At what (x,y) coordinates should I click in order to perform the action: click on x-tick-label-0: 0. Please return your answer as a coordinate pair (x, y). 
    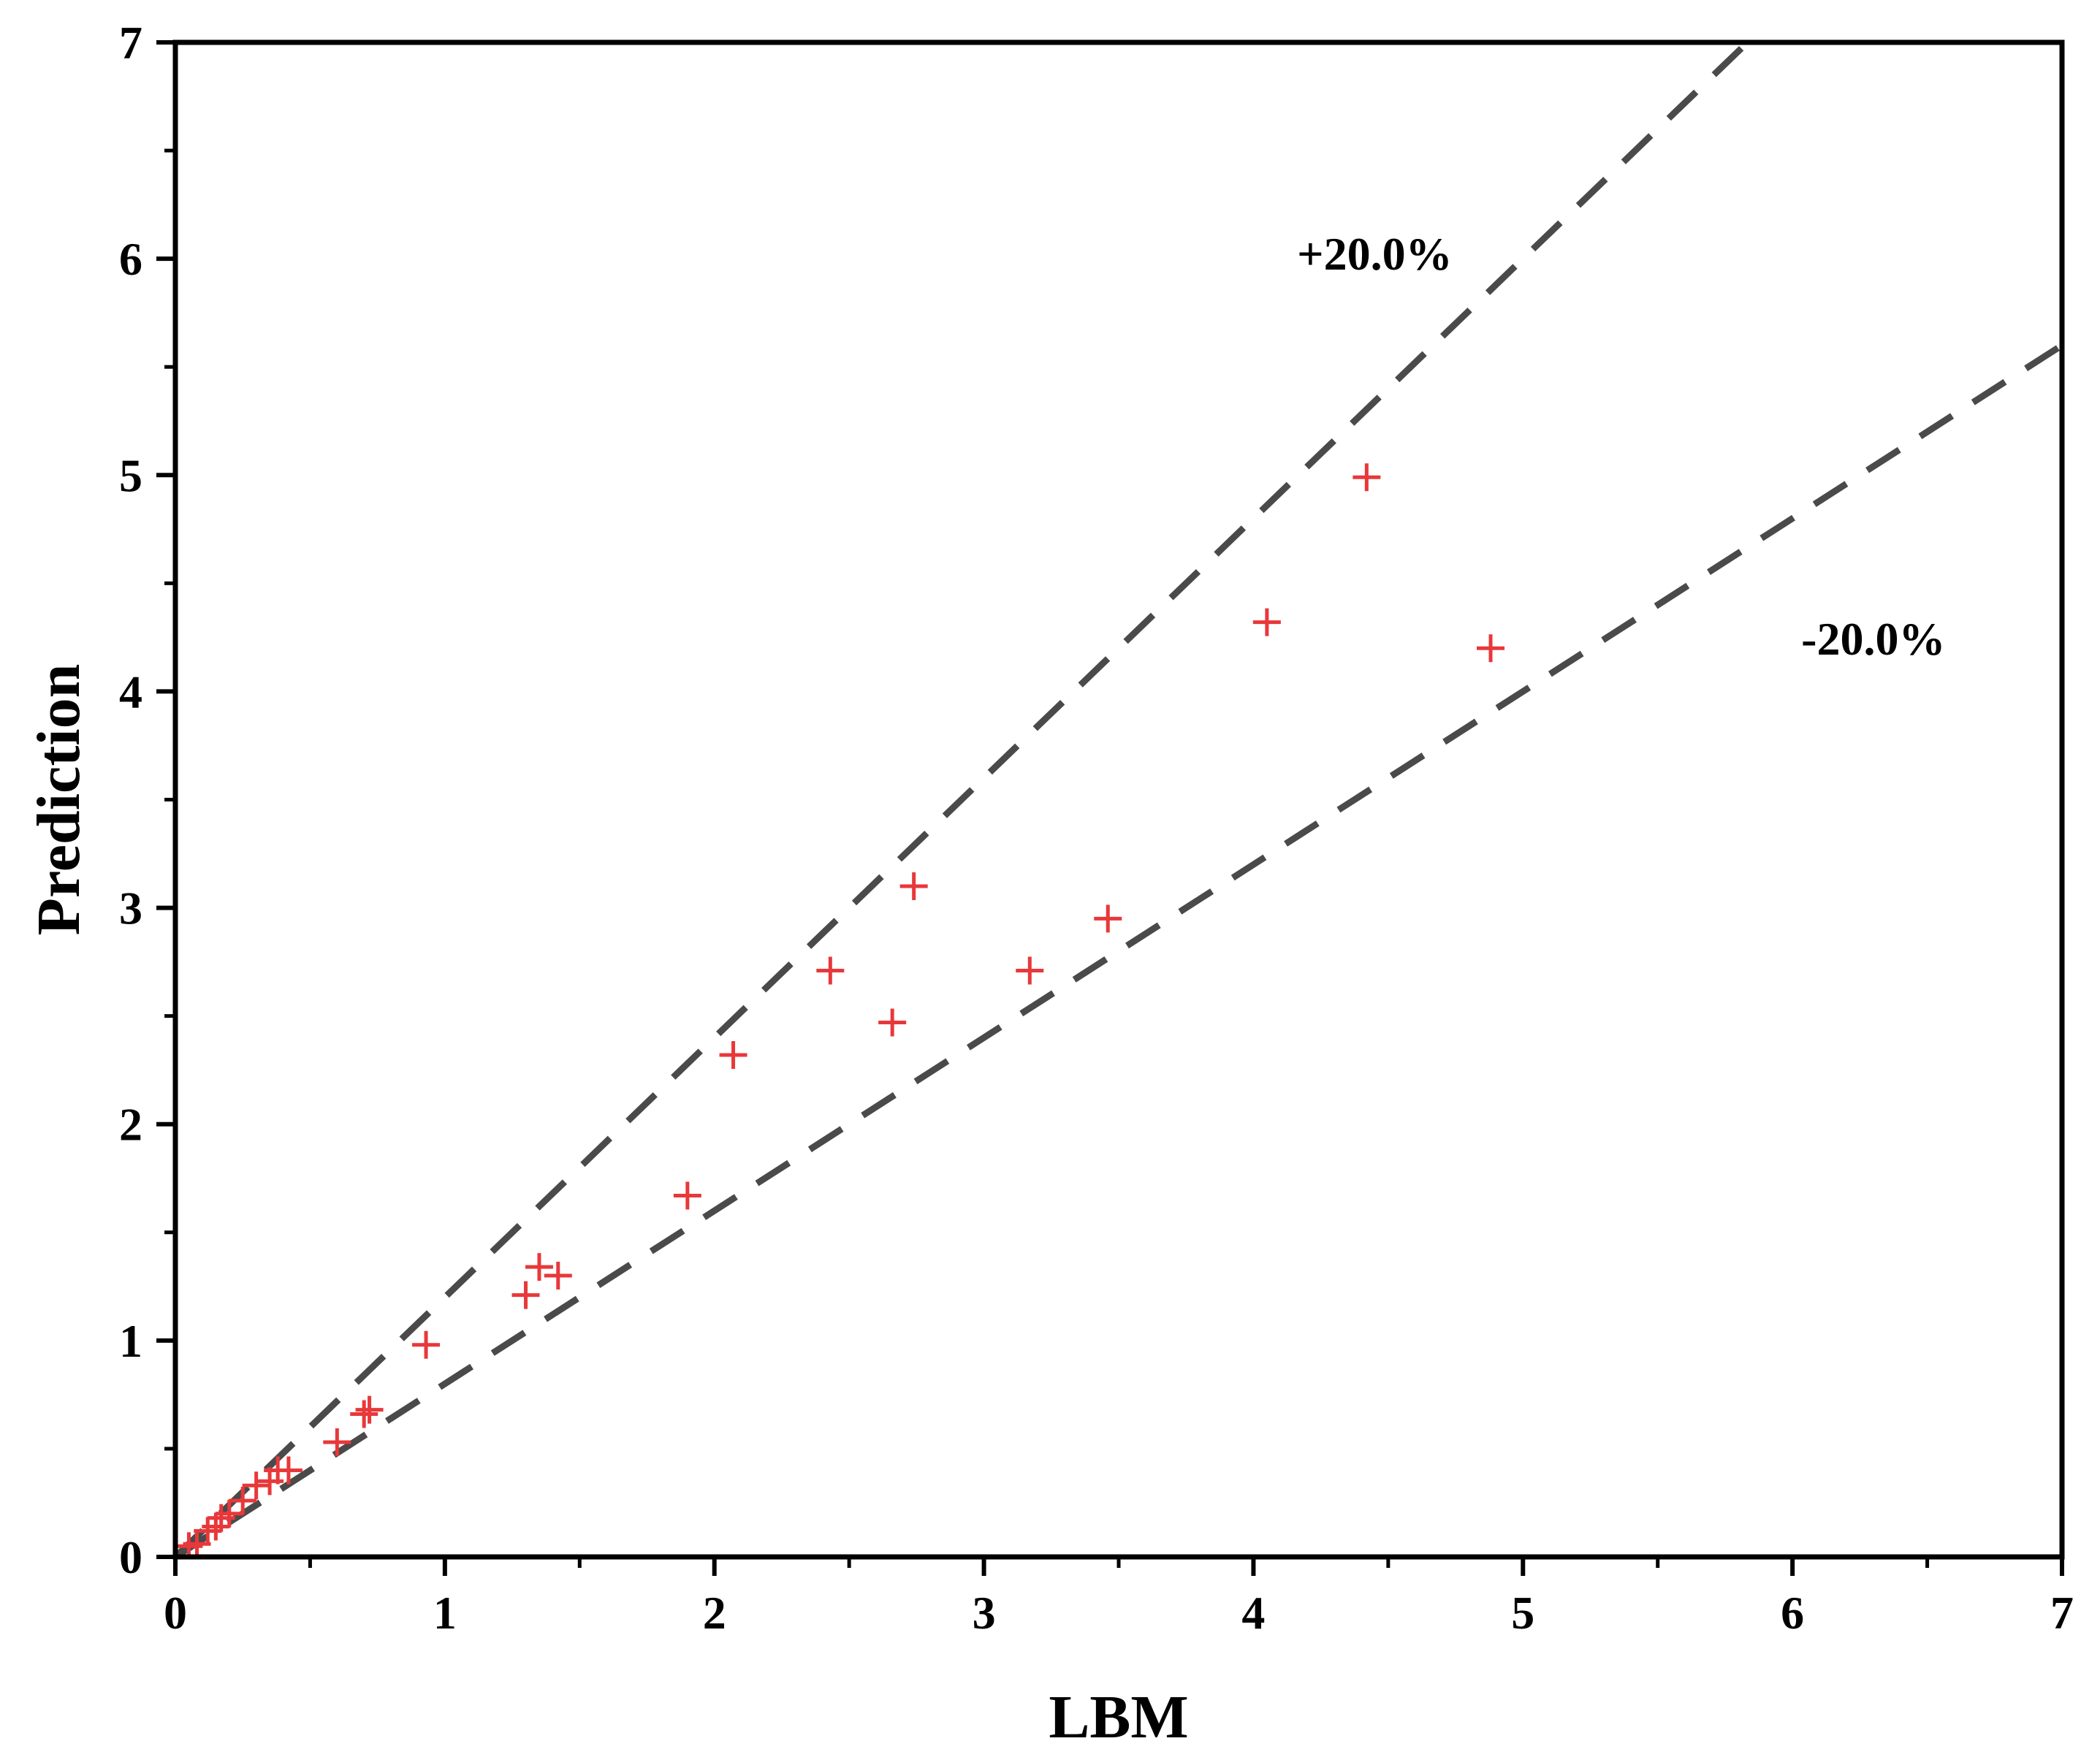
    Looking at the image, I should click on (176, 1613).